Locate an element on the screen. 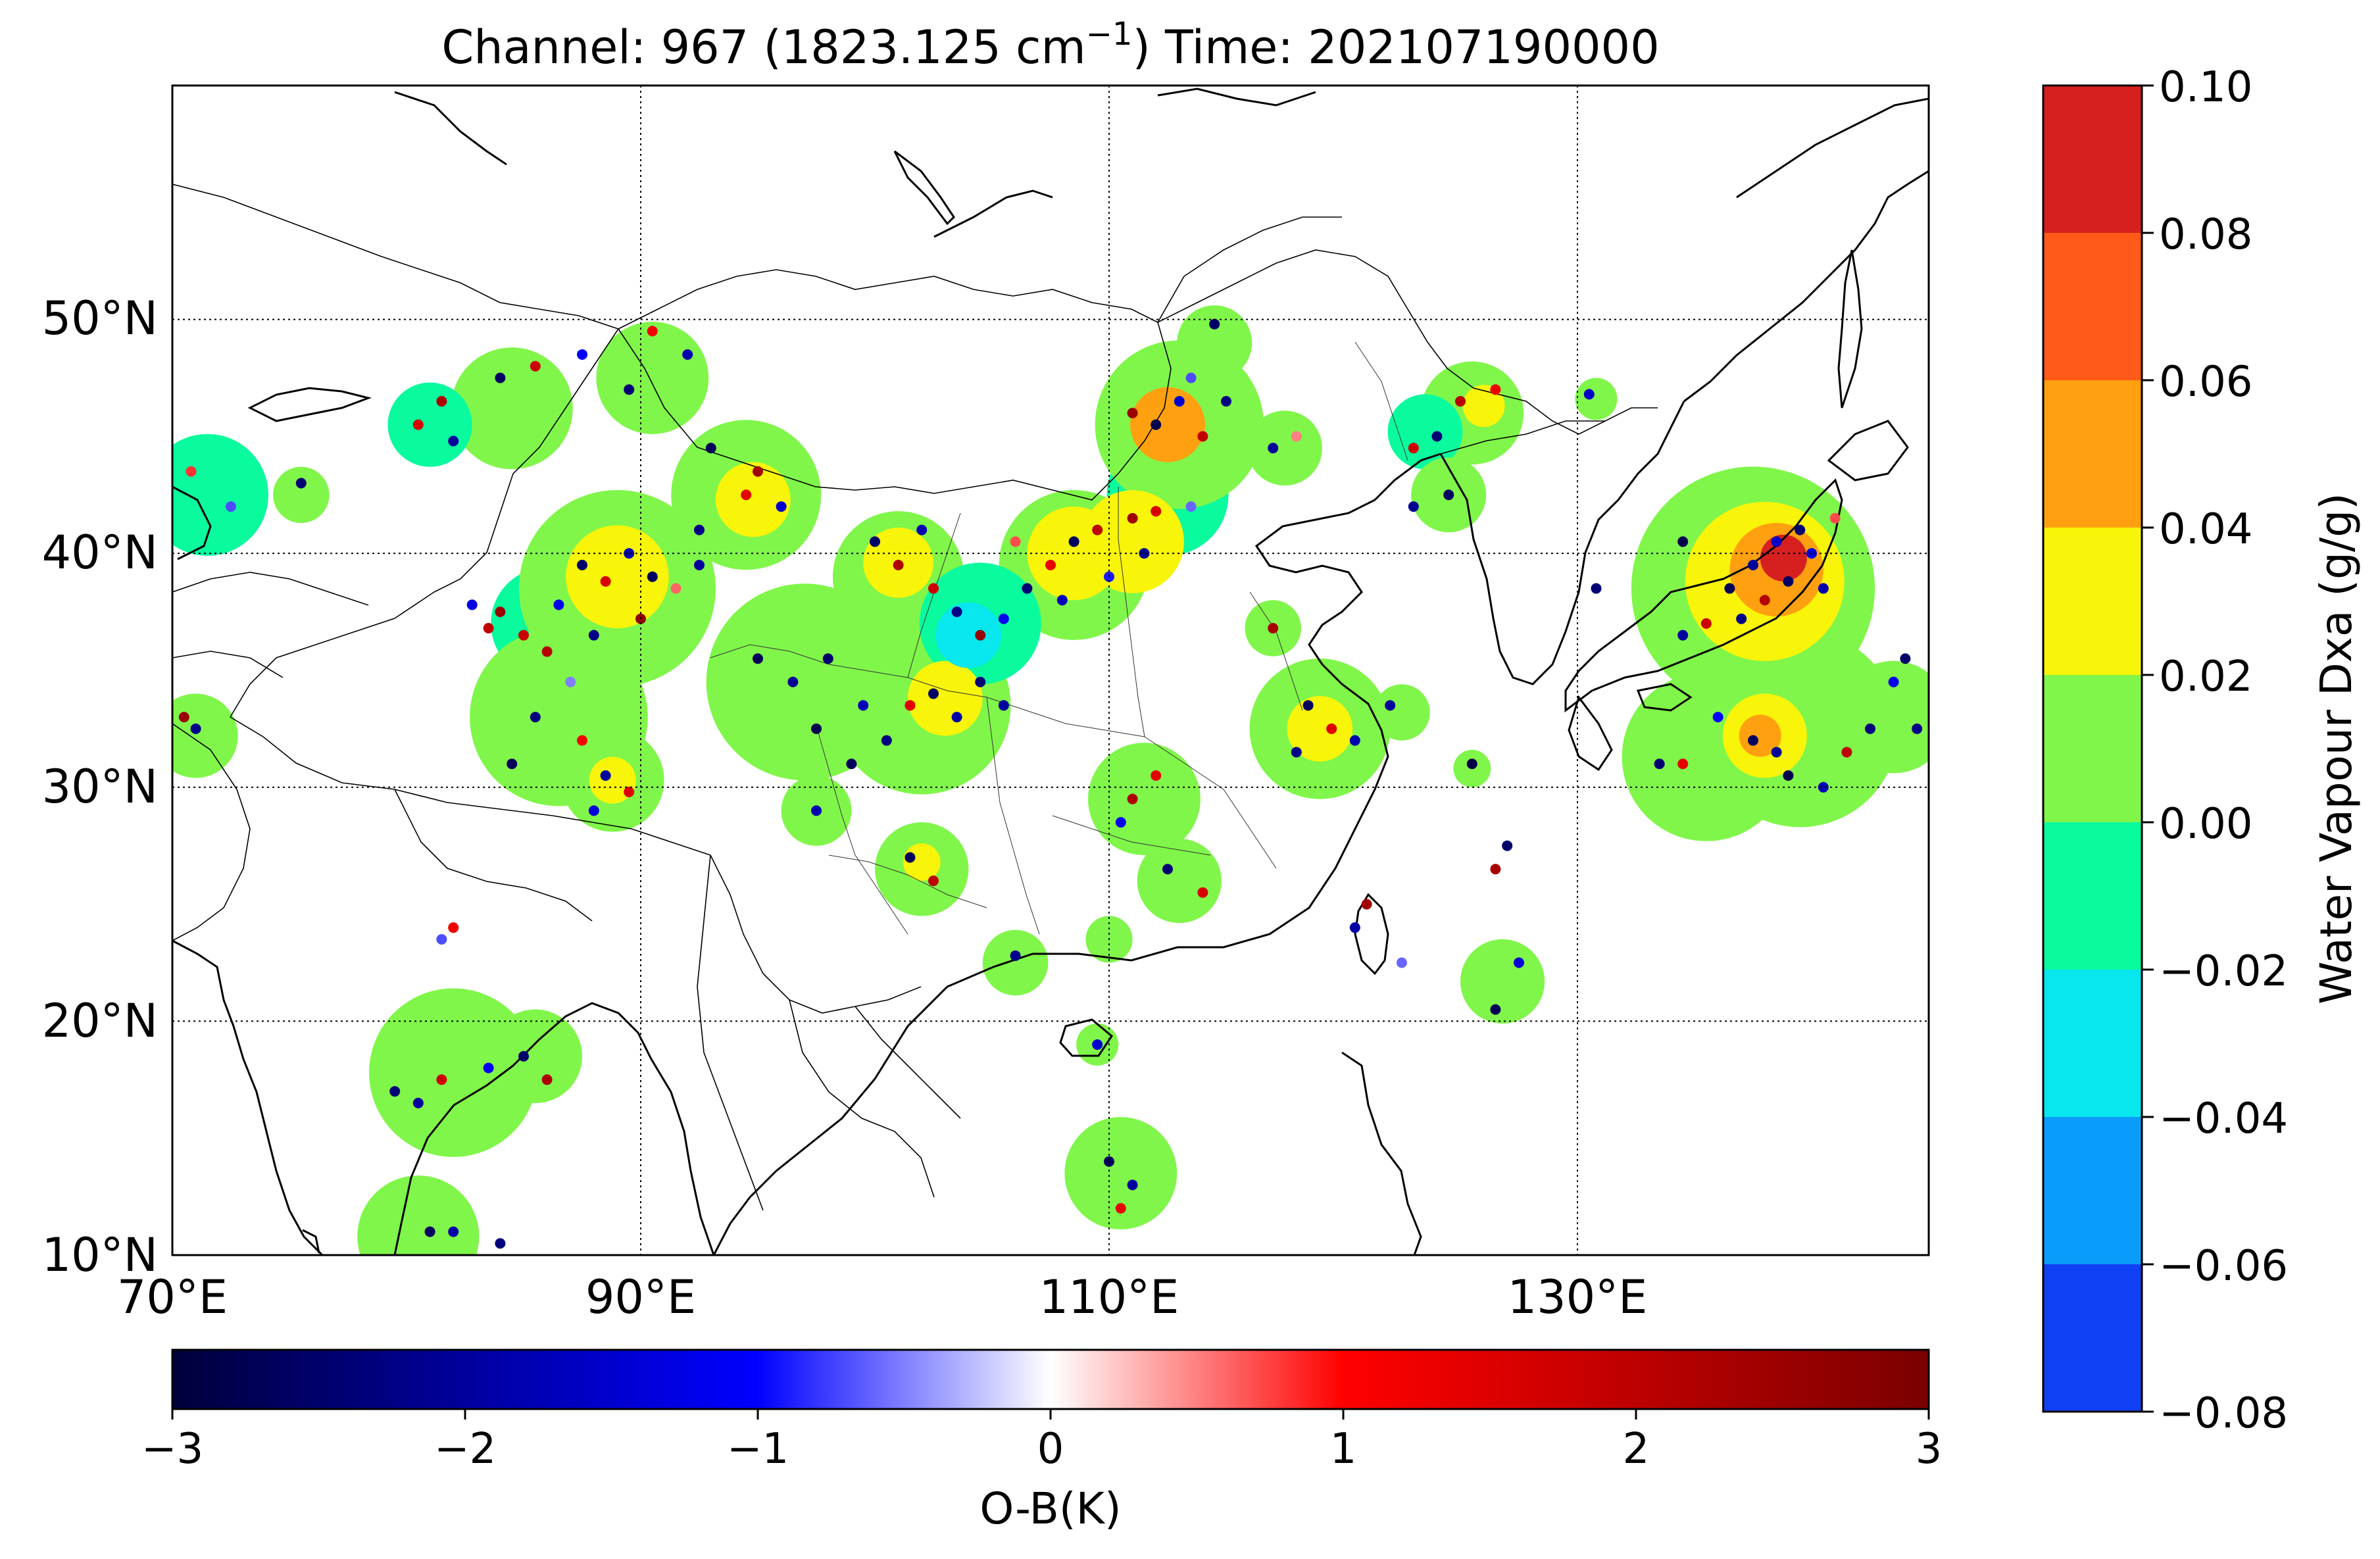 Image resolution: width=2380 pixels, height=1559 pixels. coastline-japan-shikoku is located at coordinates (1664, 698).